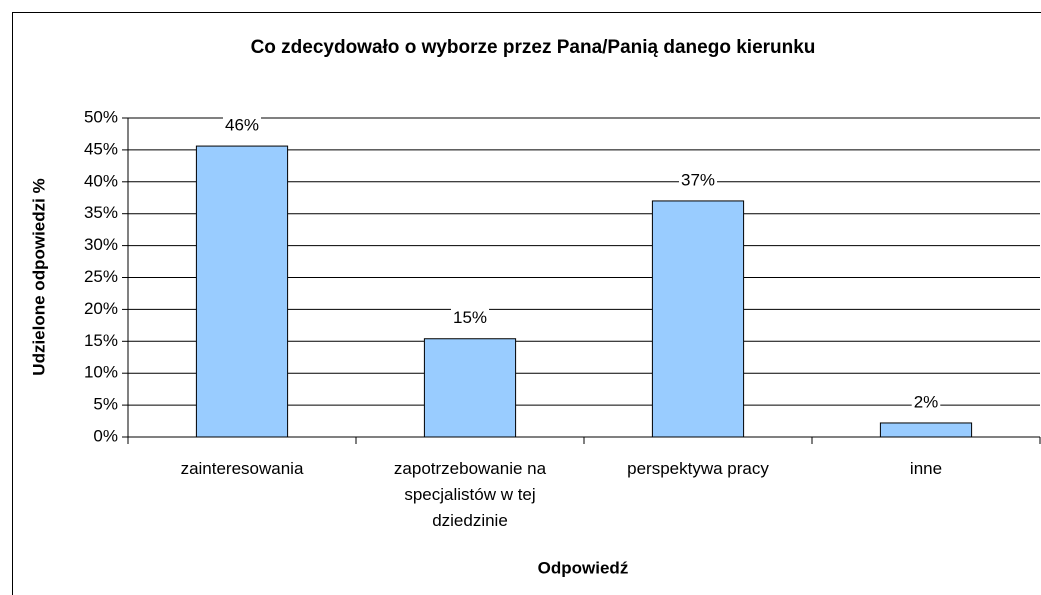 The height and width of the screenshot is (595, 1041). What do you see at coordinates (101, 244) in the screenshot?
I see `y-tick-label: 30%` at bounding box center [101, 244].